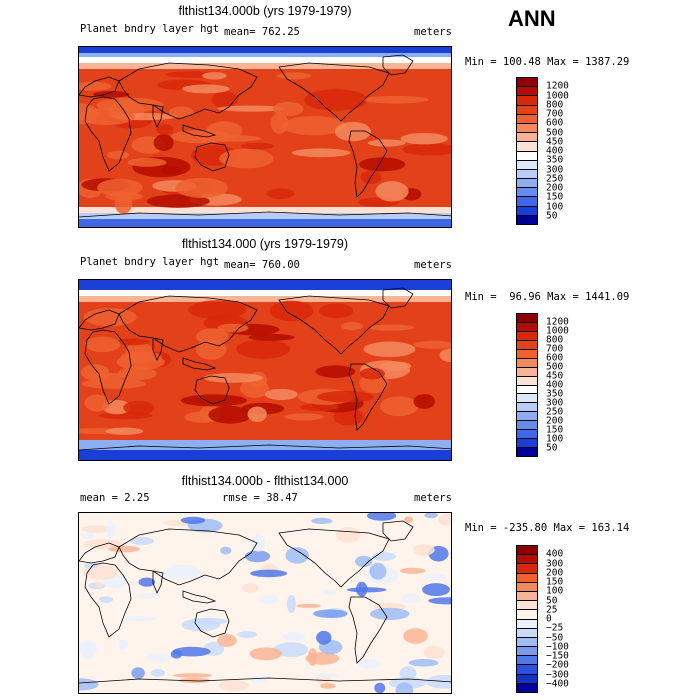 The width and height of the screenshot is (700, 700). What do you see at coordinates (547, 62) in the screenshot?
I see `panel-1-minmax: Min = 100.48 Max = 1387.29` at bounding box center [547, 62].